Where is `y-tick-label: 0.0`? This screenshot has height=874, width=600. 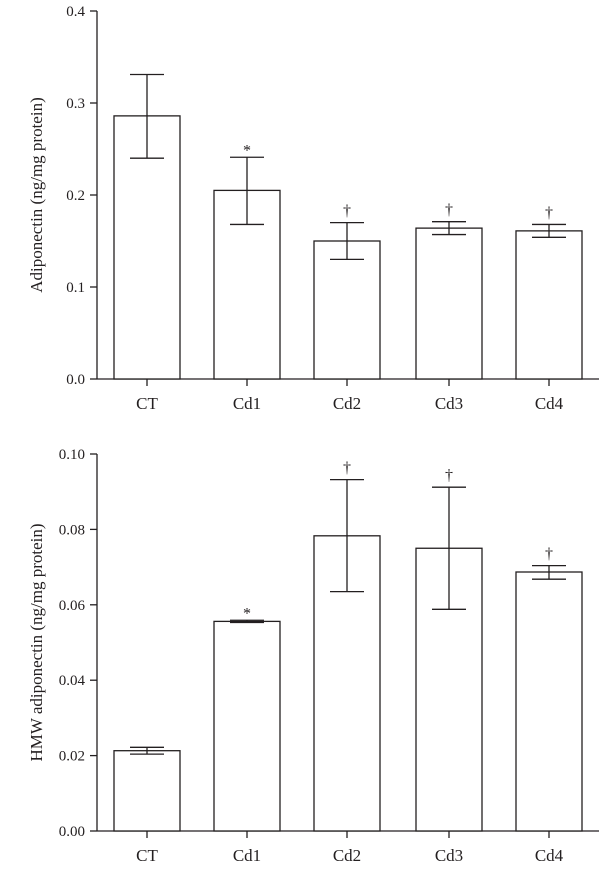
y-tick-label: 0.0 is located at coordinates (75, 380).